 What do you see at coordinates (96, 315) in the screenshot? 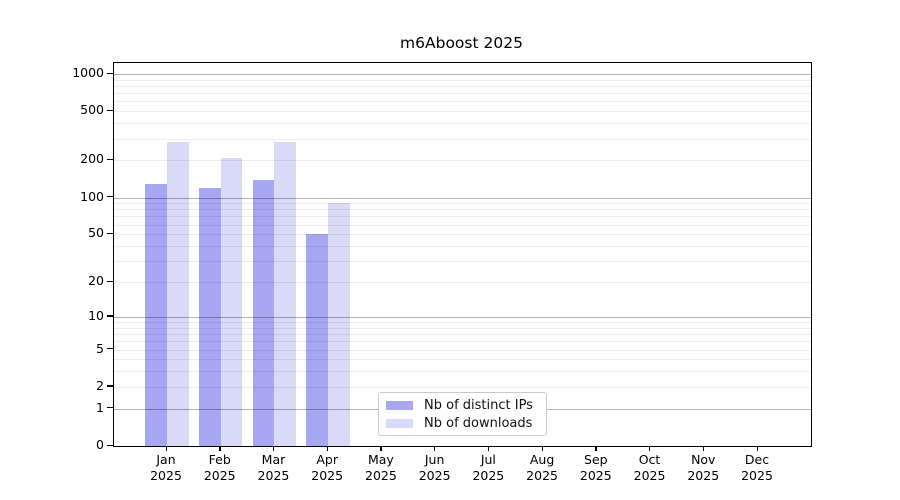
I see `y-tick-label-10: 10` at bounding box center [96, 315].